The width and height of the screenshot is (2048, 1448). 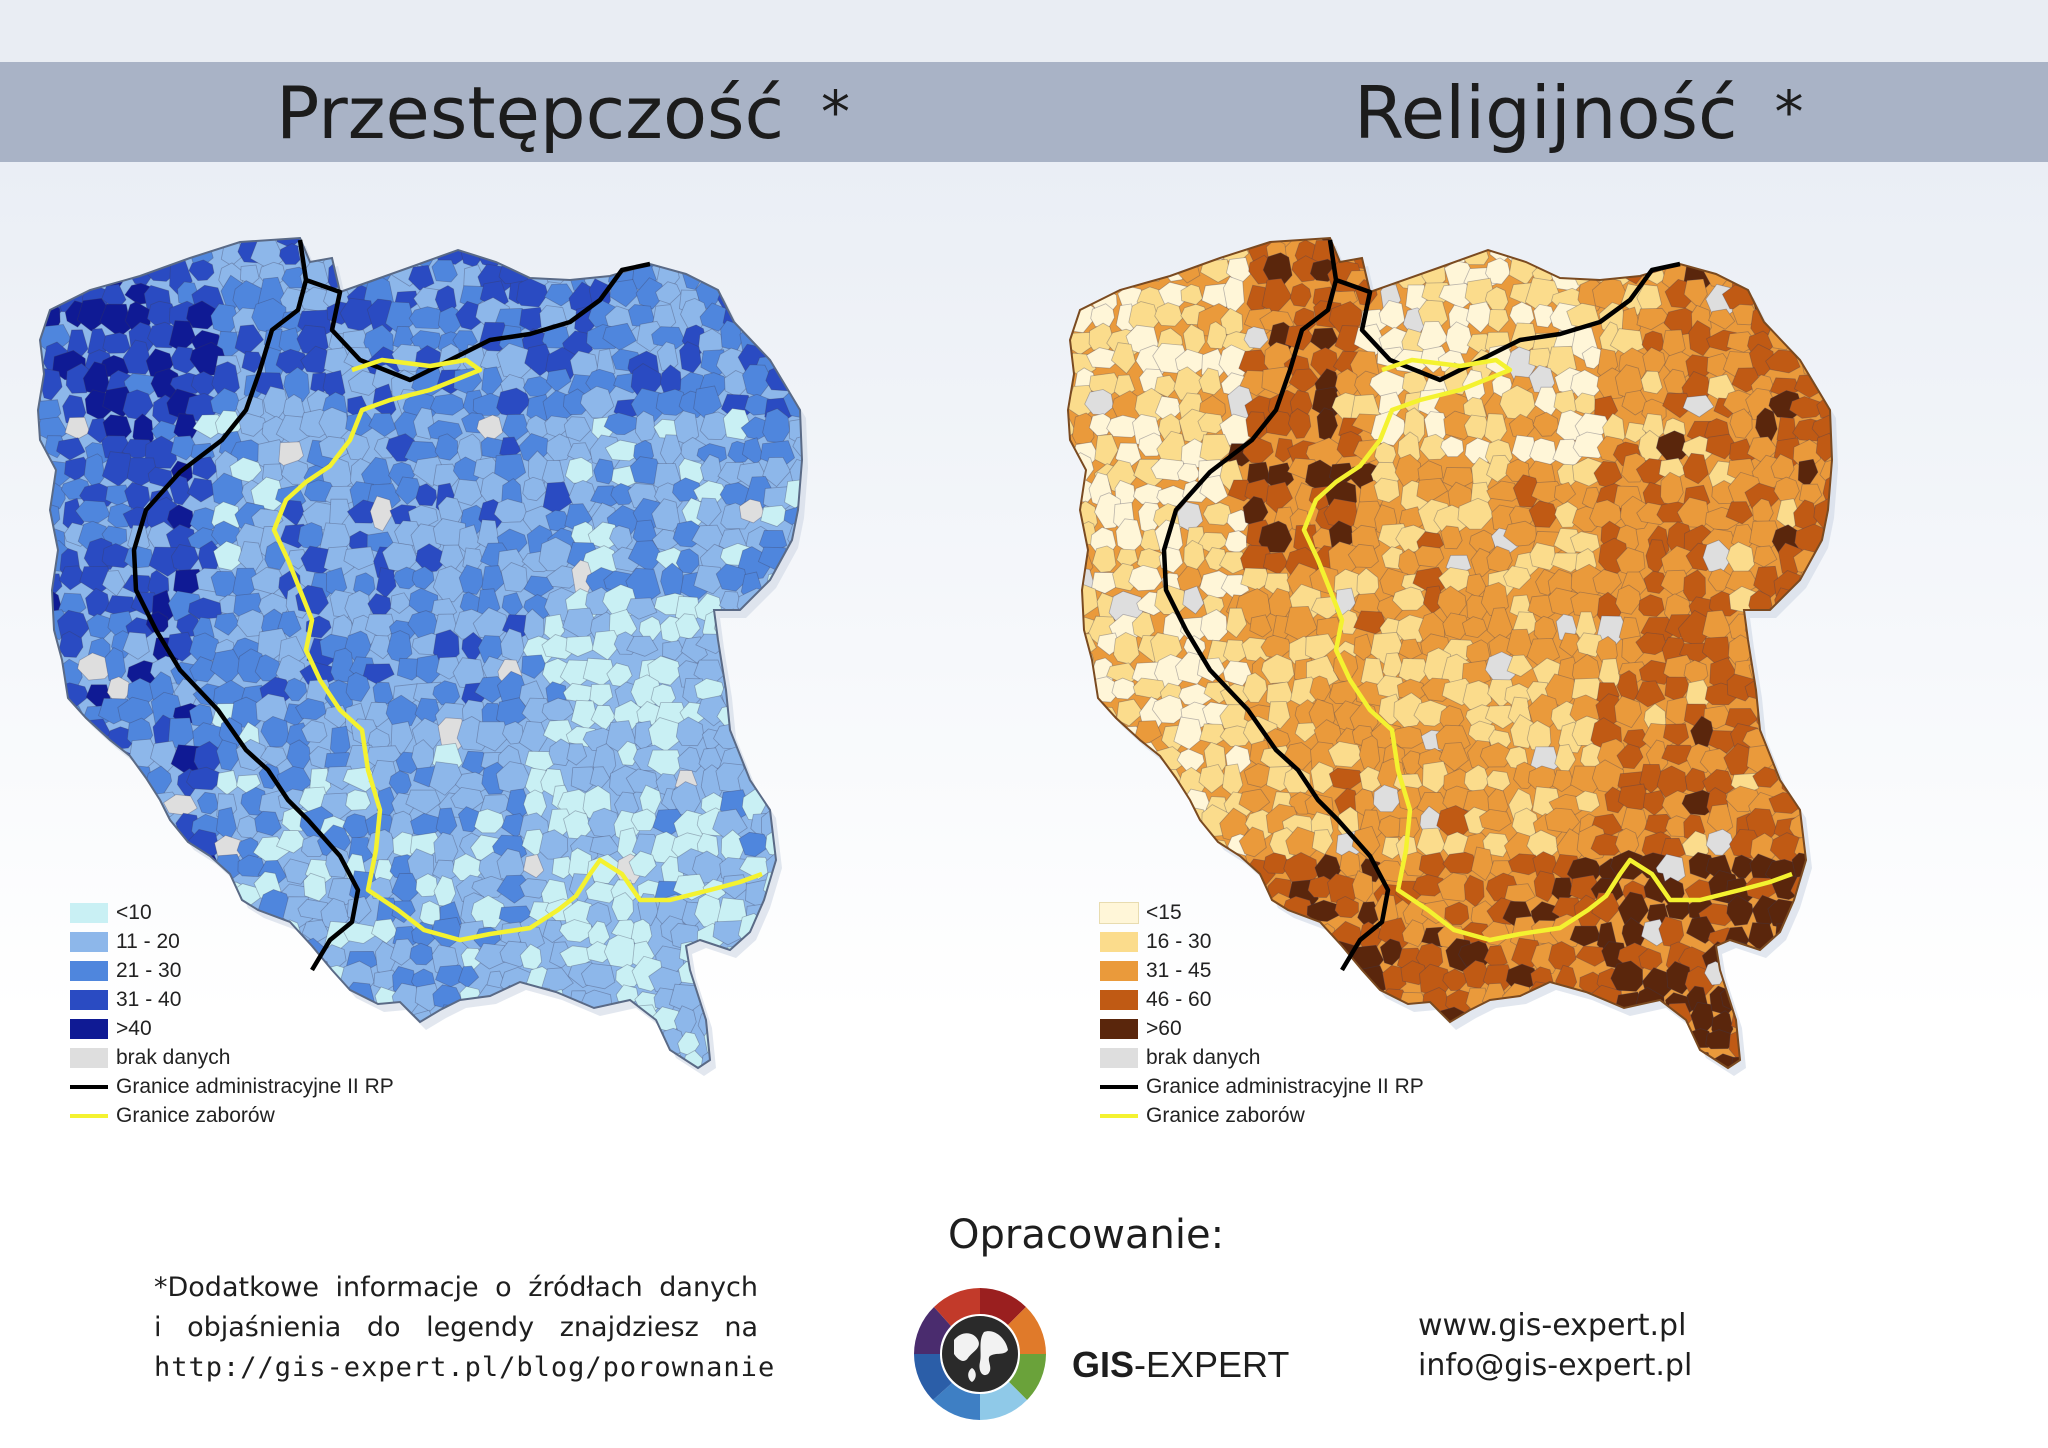 What do you see at coordinates (1789, 112) in the screenshot?
I see `title-religiosity-asterisk: *` at bounding box center [1789, 112].